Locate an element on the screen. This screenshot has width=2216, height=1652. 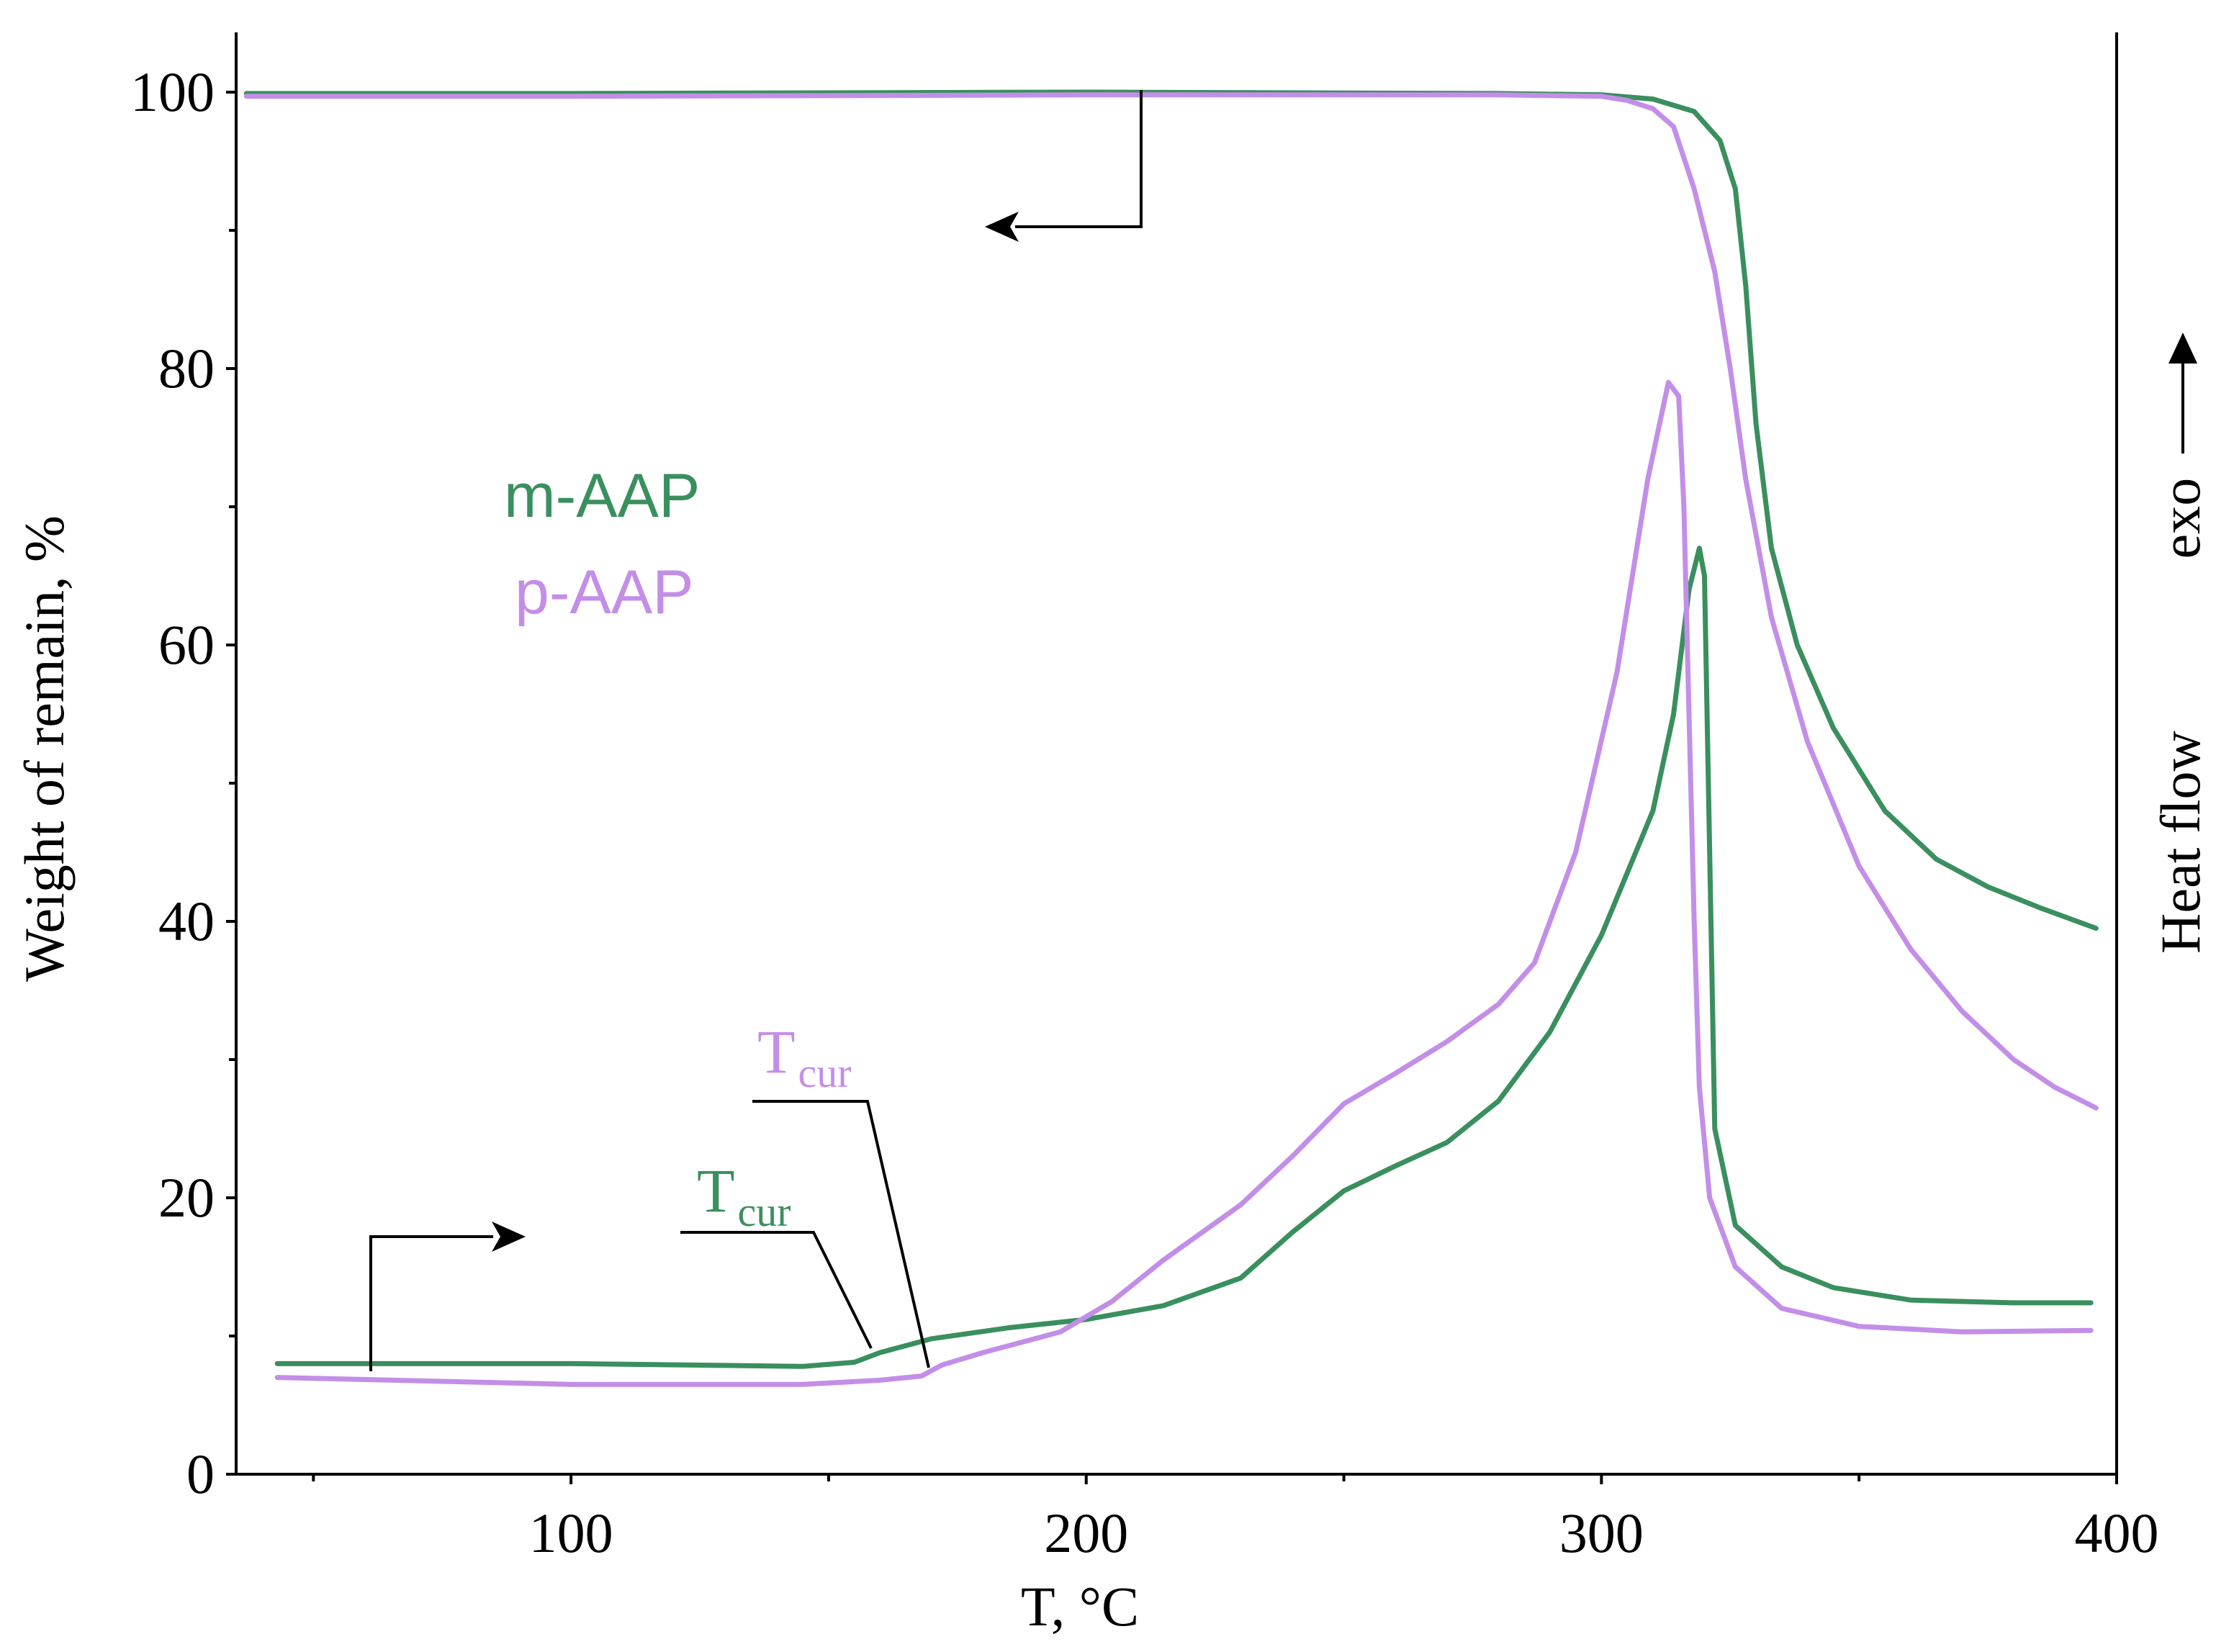
y2-axis-title: Heat flow is located at coordinates (2180, 843).